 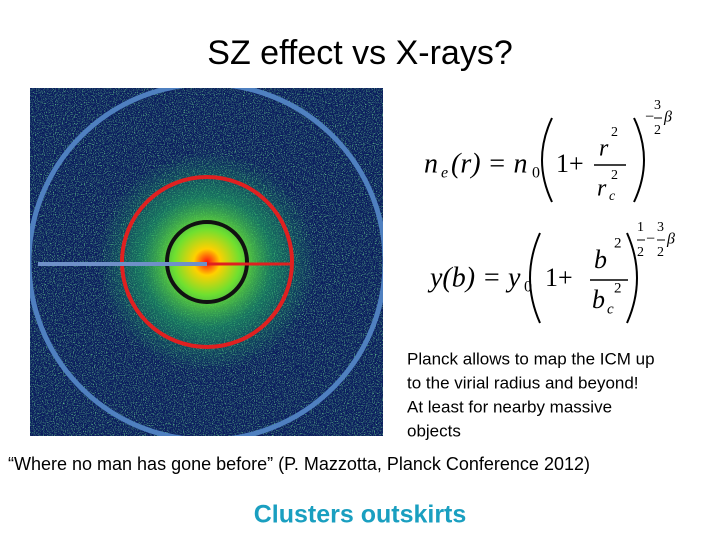 What do you see at coordinates (360, 515) in the screenshot?
I see `footer: Clusters outskirts` at bounding box center [360, 515].